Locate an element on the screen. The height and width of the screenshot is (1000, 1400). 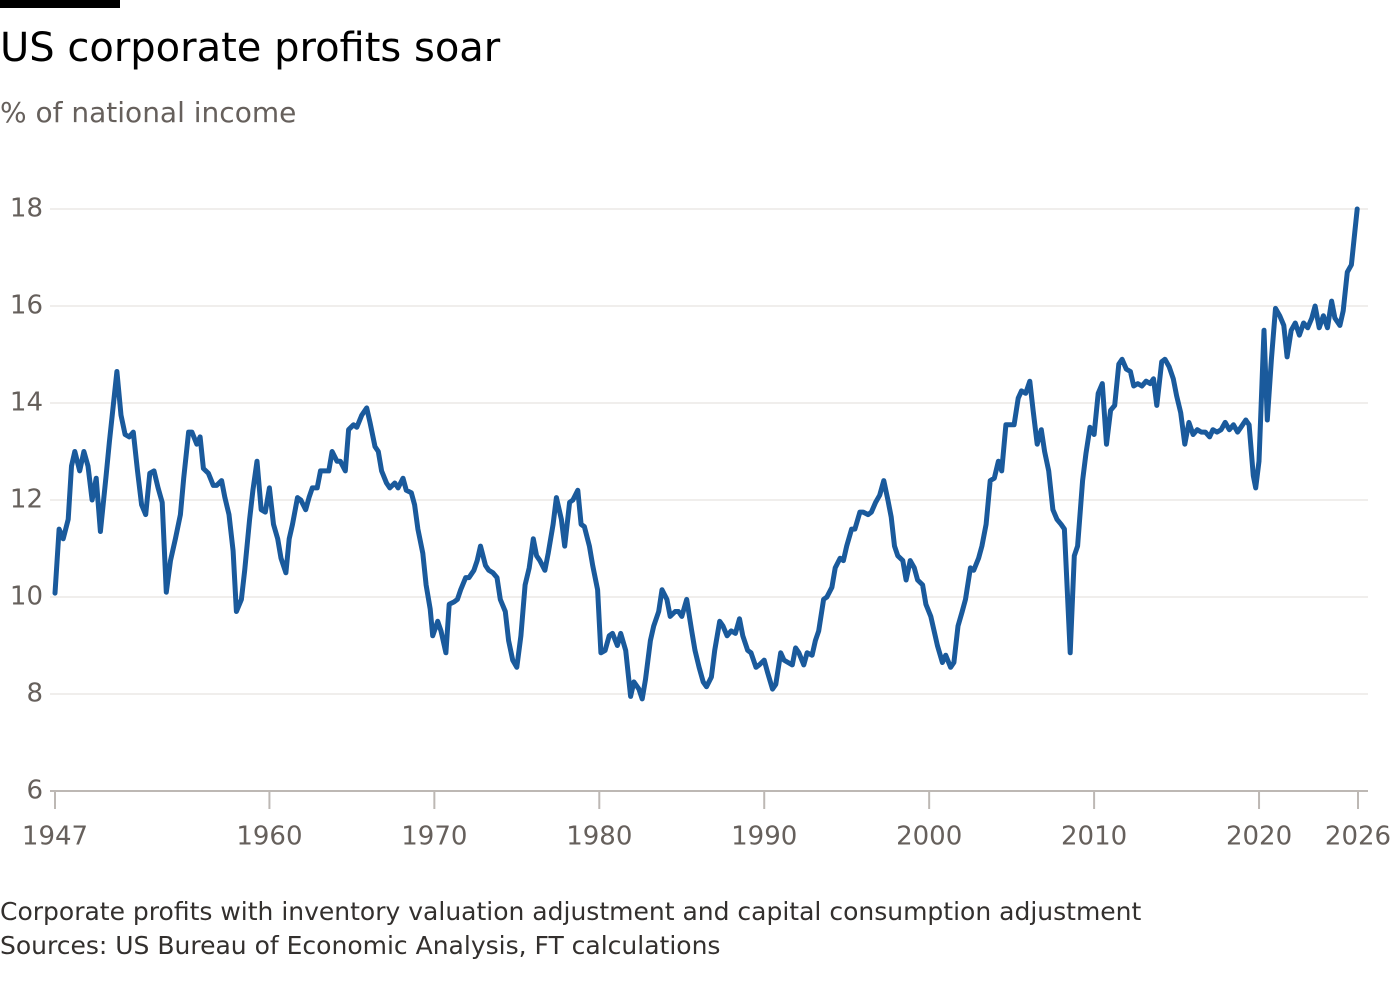
y-tick-label: 6 is located at coordinates (34, 791).